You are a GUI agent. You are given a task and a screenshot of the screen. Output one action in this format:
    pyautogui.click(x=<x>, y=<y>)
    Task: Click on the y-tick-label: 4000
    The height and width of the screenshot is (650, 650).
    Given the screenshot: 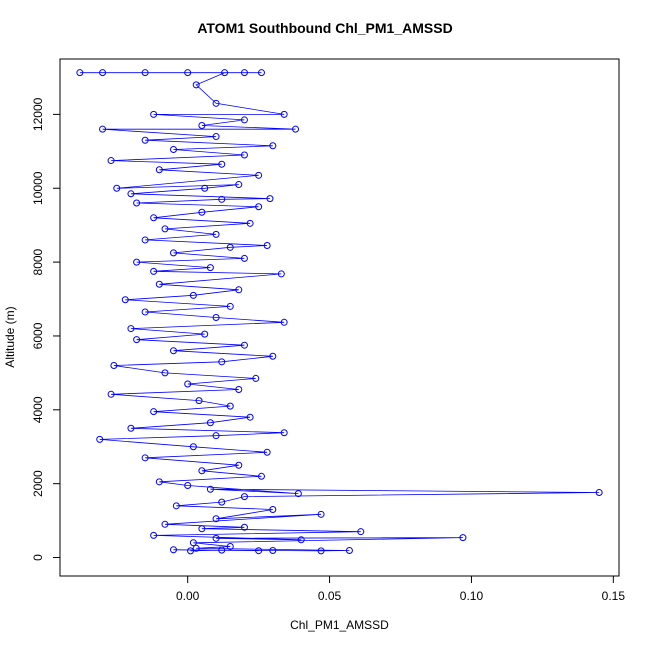 What is the action you would take?
    pyautogui.click(x=38, y=409)
    